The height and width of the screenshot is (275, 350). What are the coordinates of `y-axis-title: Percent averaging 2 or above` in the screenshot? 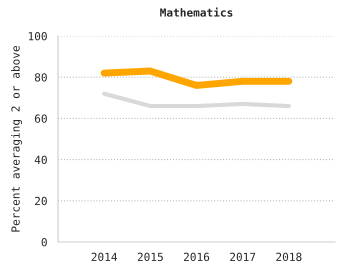 It's located at (16, 139).